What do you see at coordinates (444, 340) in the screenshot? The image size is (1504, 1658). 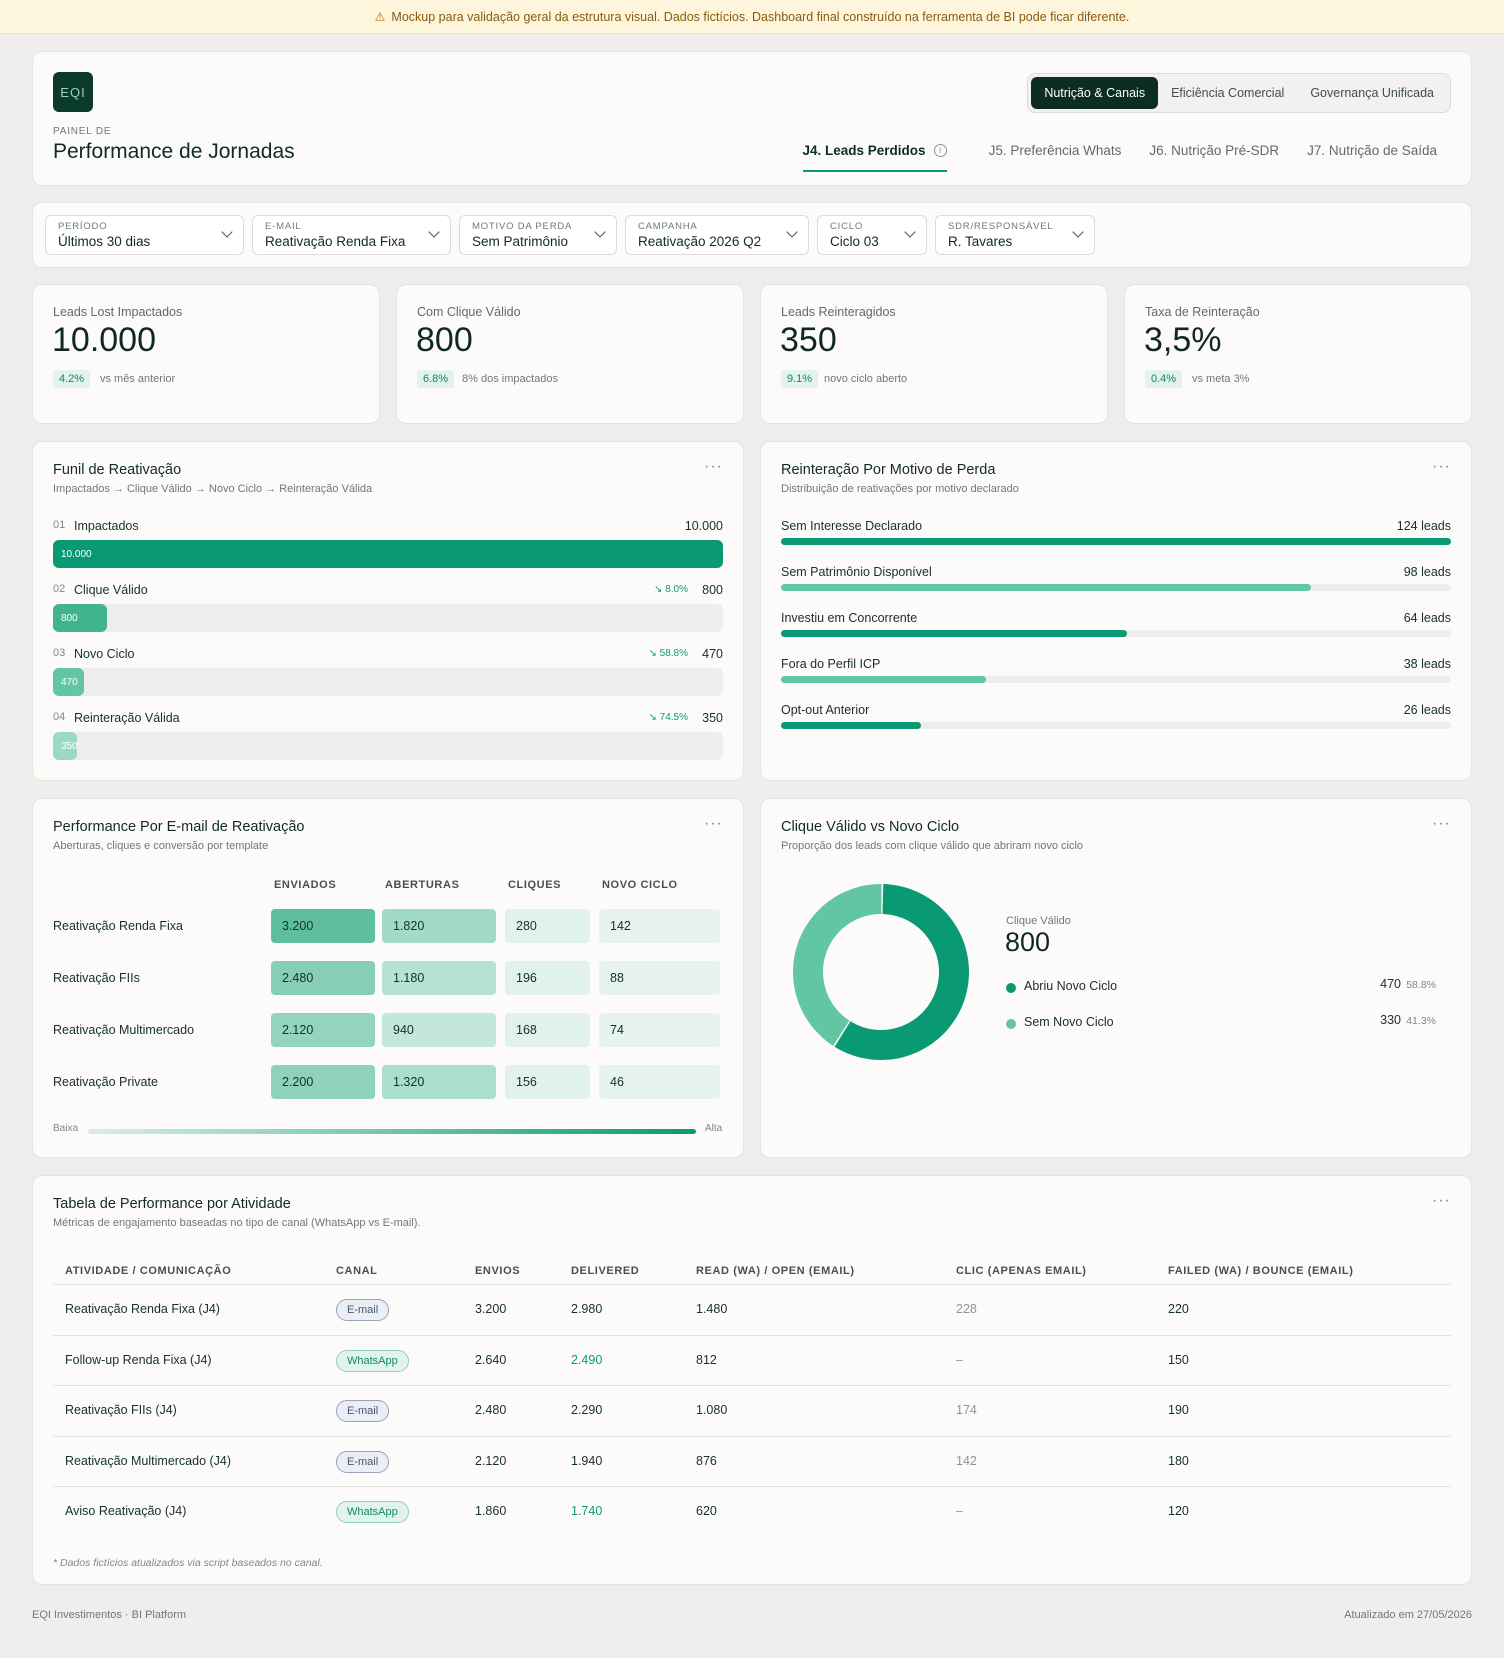 I see `kpi-value: 800` at bounding box center [444, 340].